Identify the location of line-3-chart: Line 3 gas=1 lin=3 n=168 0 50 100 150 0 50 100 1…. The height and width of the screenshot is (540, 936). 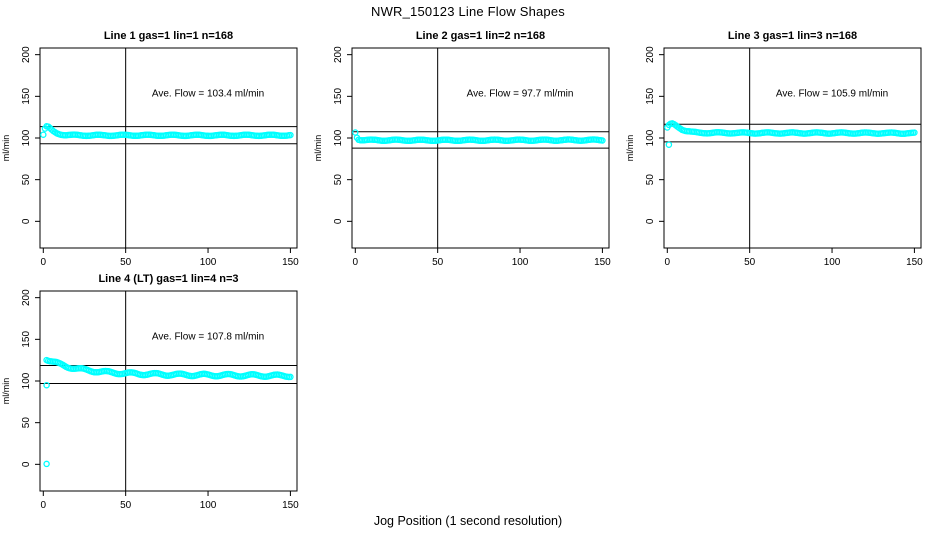
(774, 149).